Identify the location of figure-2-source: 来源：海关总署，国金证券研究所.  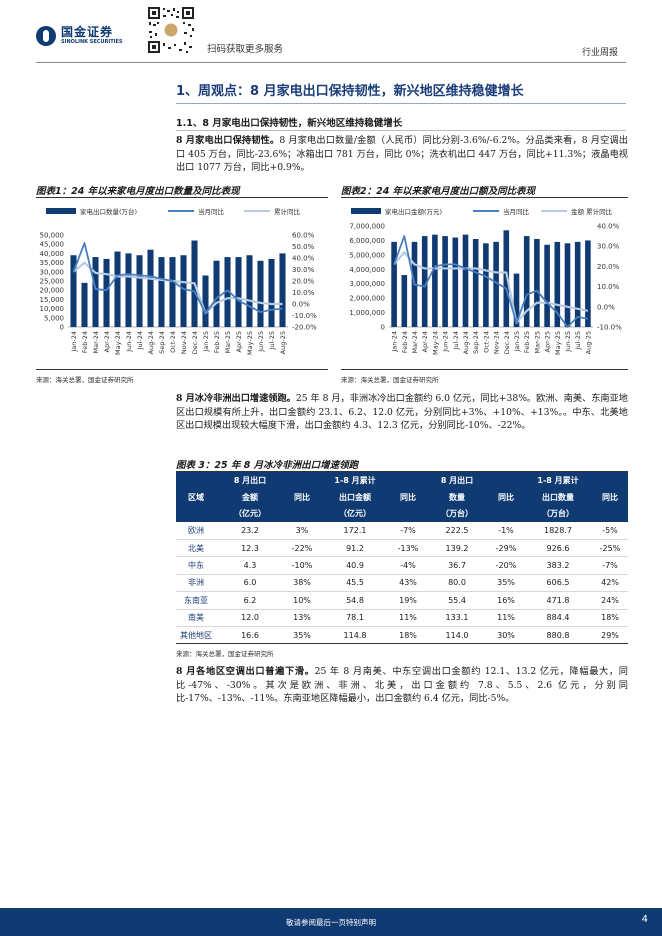
(390, 380).